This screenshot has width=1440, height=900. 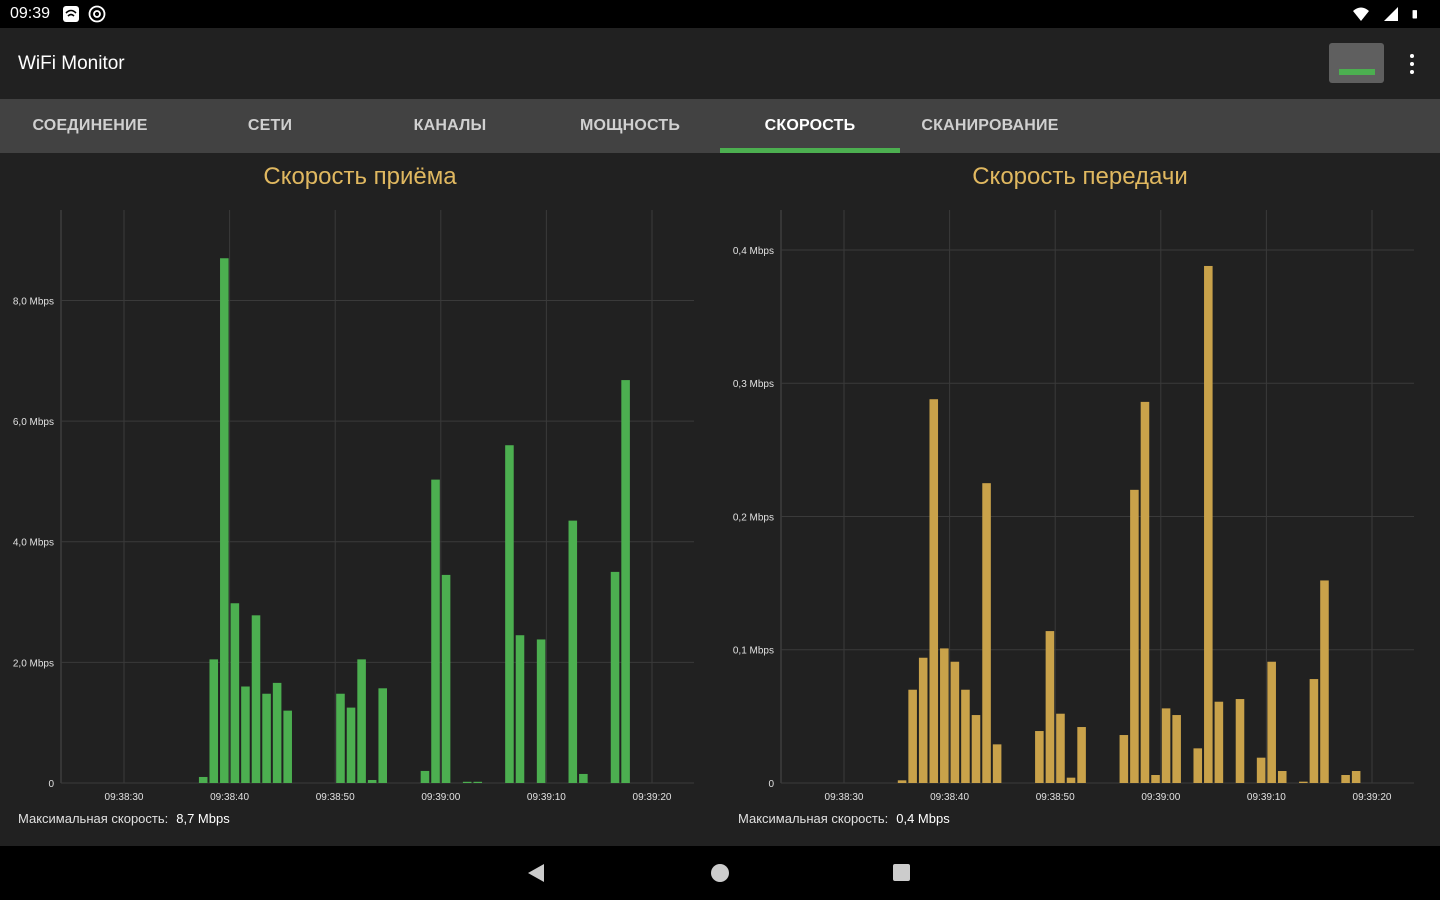 What do you see at coordinates (753, 517) in the screenshot?
I see `upload-y-tick-label: 0,2 Mbps` at bounding box center [753, 517].